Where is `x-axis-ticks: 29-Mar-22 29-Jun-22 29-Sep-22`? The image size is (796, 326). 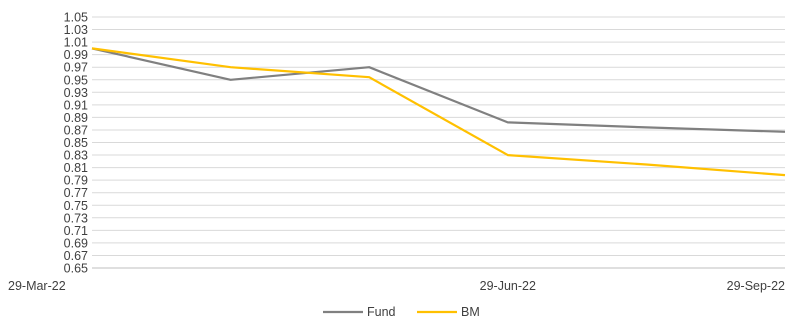 x-axis-ticks: 29-Mar-22 29-Jun-22 29-Sep-22 is located at coordinates (396, 286).